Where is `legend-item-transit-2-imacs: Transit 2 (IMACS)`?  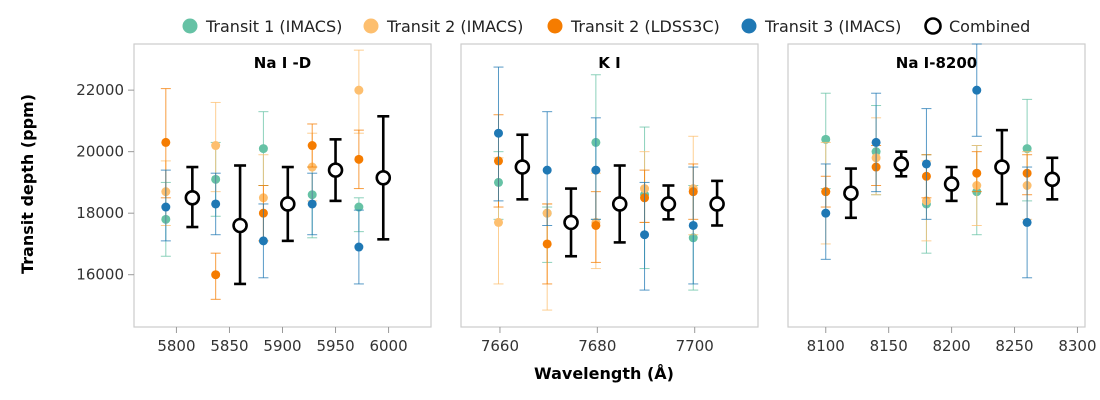
legend-item-transit-2-imacs: Transit 2 (IMACS) is located at coordinates (443, 26).